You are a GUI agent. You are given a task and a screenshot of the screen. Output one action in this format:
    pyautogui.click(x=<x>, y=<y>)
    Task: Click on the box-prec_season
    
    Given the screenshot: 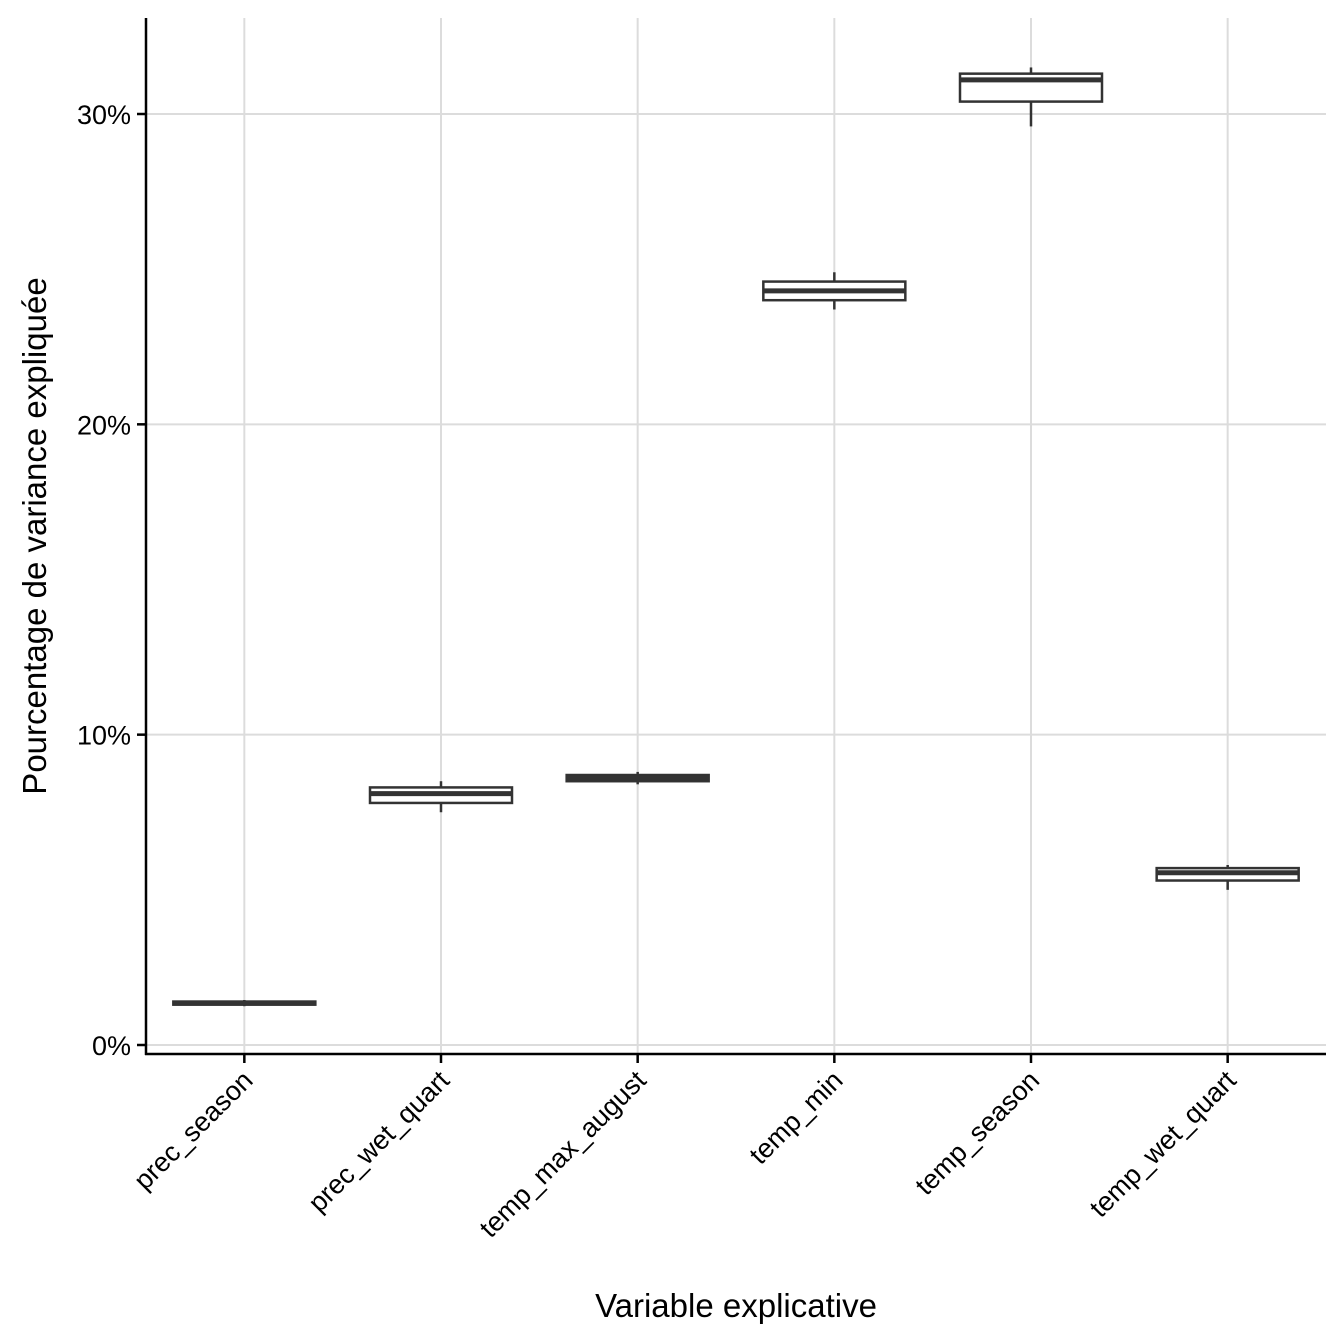 What is the action you would take?
    pyautogui.click(x=244, y=1003)
    